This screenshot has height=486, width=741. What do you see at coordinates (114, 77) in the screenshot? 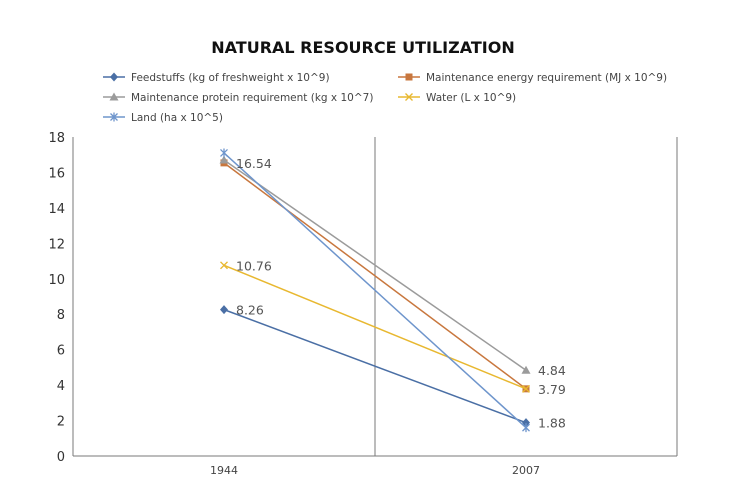
I see `legend-marker-diamond` at bounding box center [114, 77].